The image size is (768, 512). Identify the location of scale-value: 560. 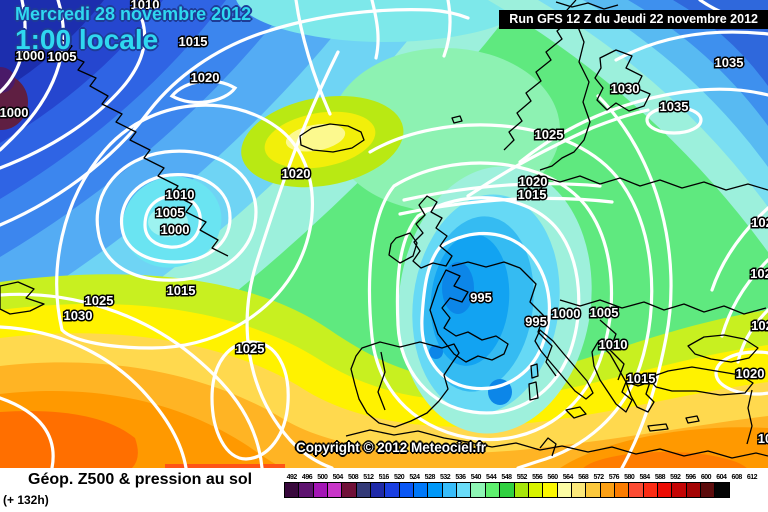
(552, 477).